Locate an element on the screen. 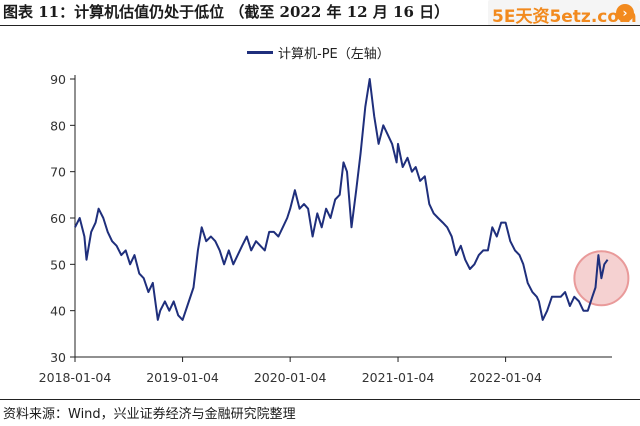  y-tick-label: 70 is located at coordinates (58, 172).